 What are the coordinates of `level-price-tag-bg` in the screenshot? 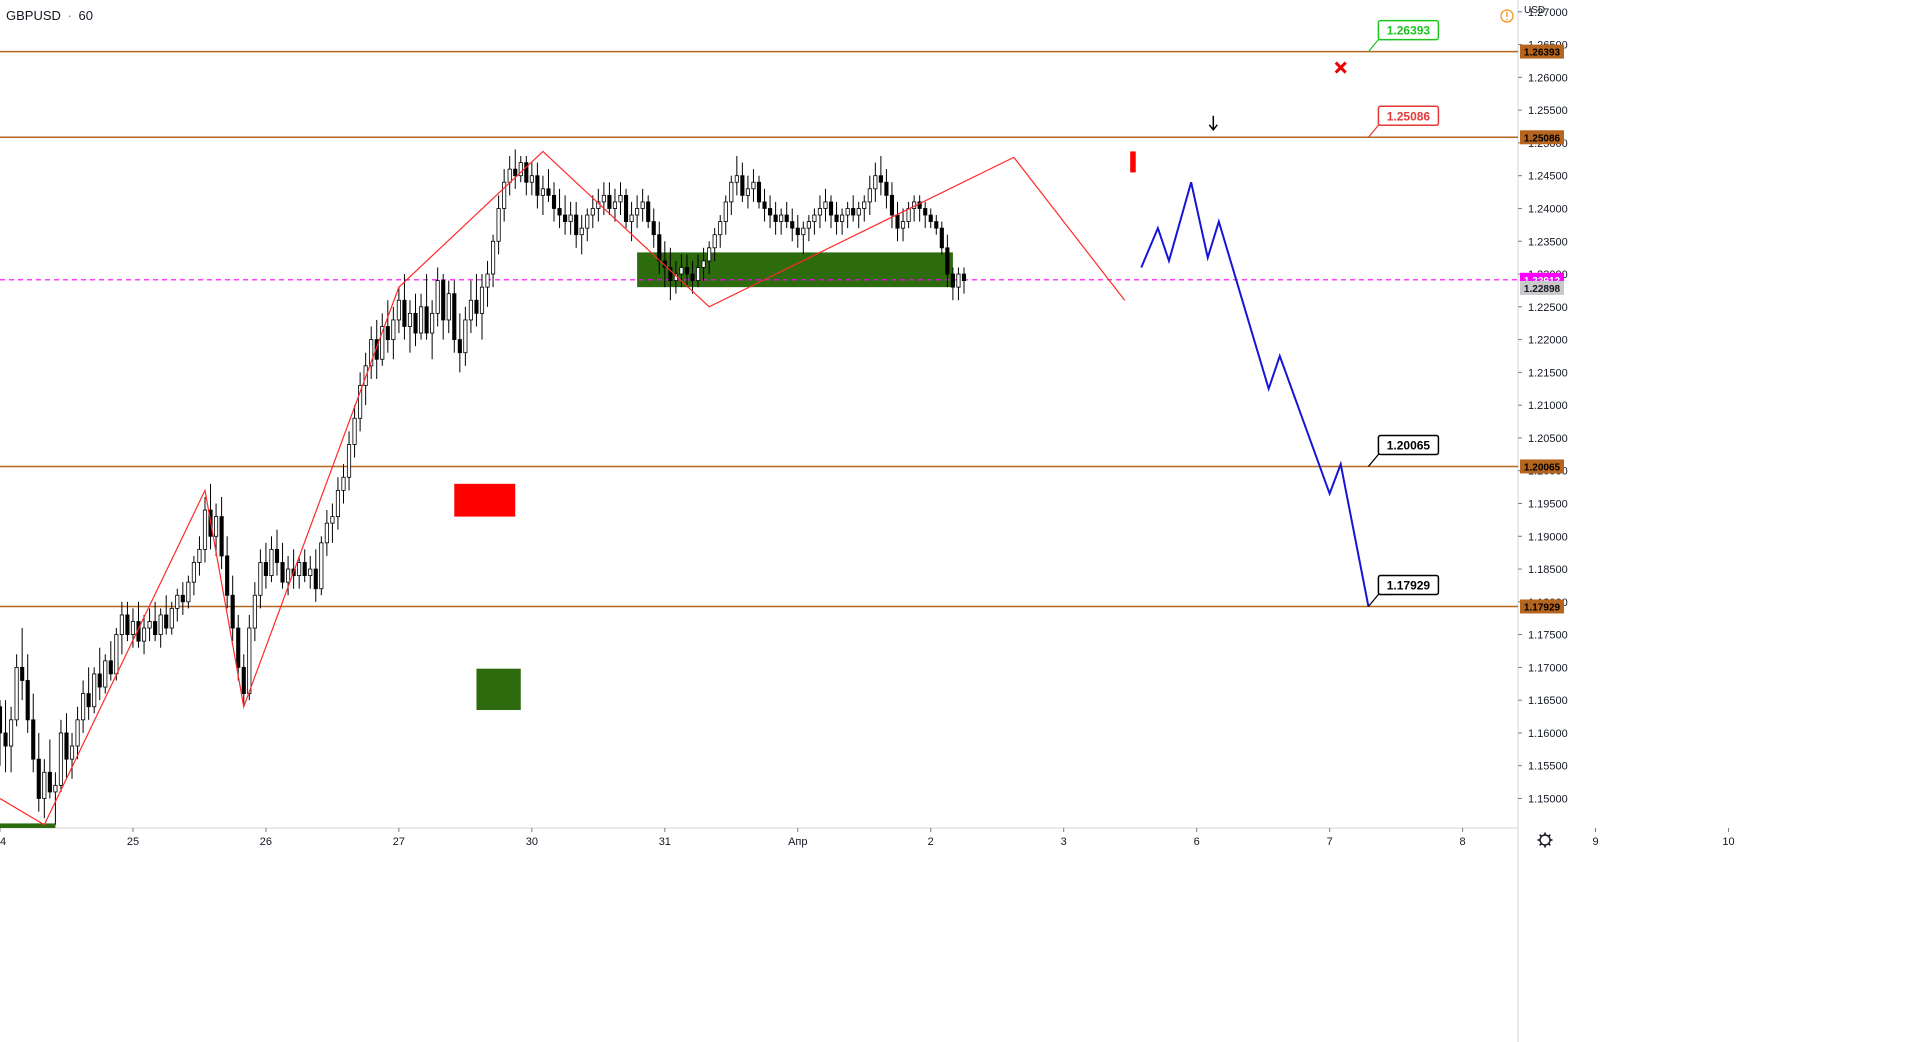 It's located at (1542, 51).